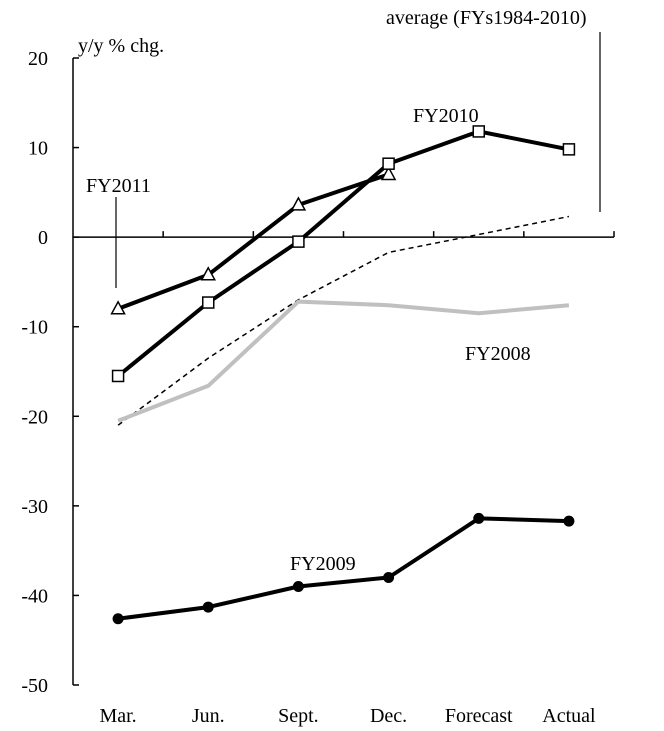  I want to click on x-tick-label: Forecast, so click(479, 716).